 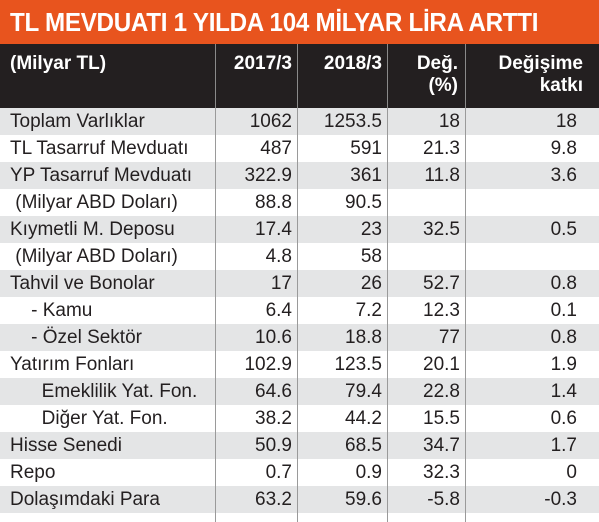 I want to click on cell-2017: 0.7, so click(x=278, y=472).